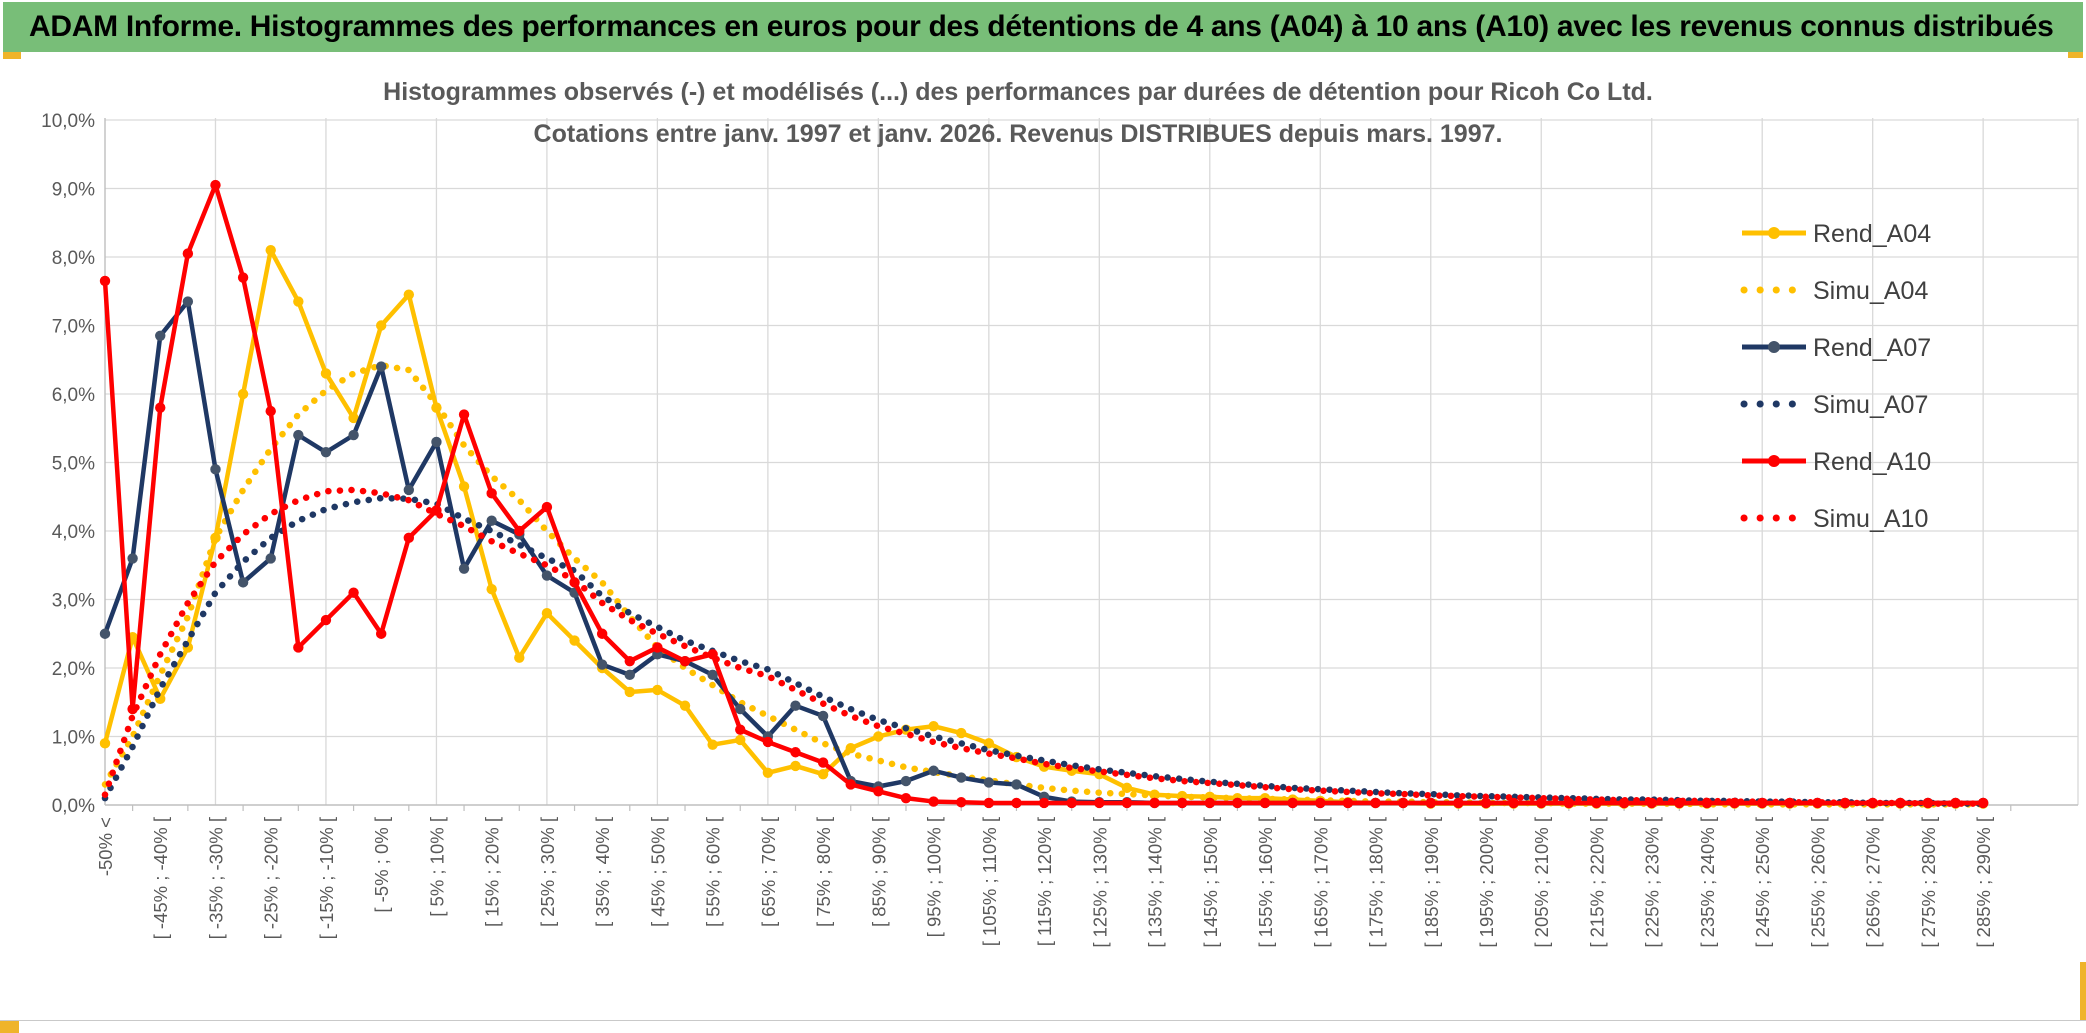 This screenshot has width=2086, height=1033. I want to click on svg-text: [ 195% ; 200% [, so click(1486, 882).